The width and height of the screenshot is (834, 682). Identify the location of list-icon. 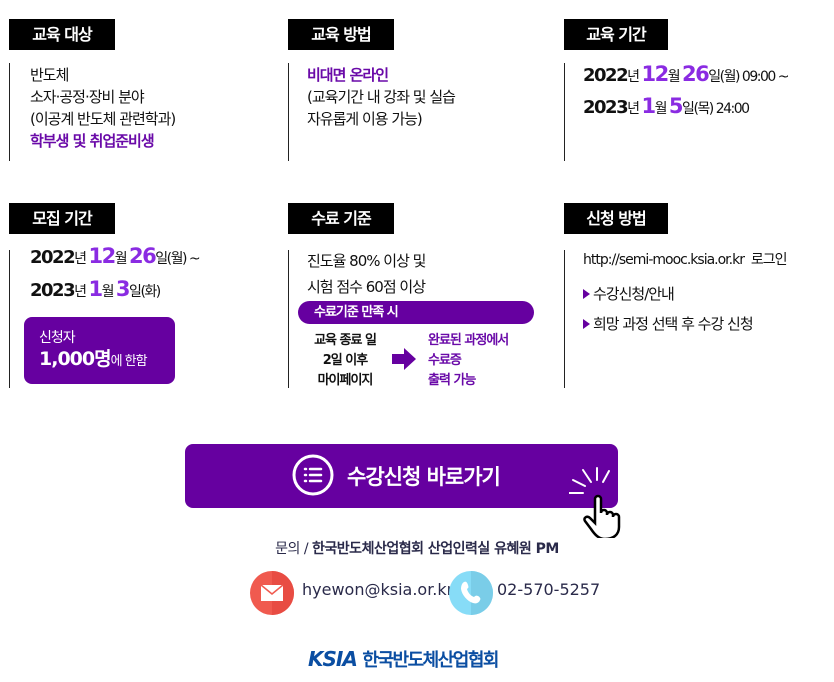
(313, 475).